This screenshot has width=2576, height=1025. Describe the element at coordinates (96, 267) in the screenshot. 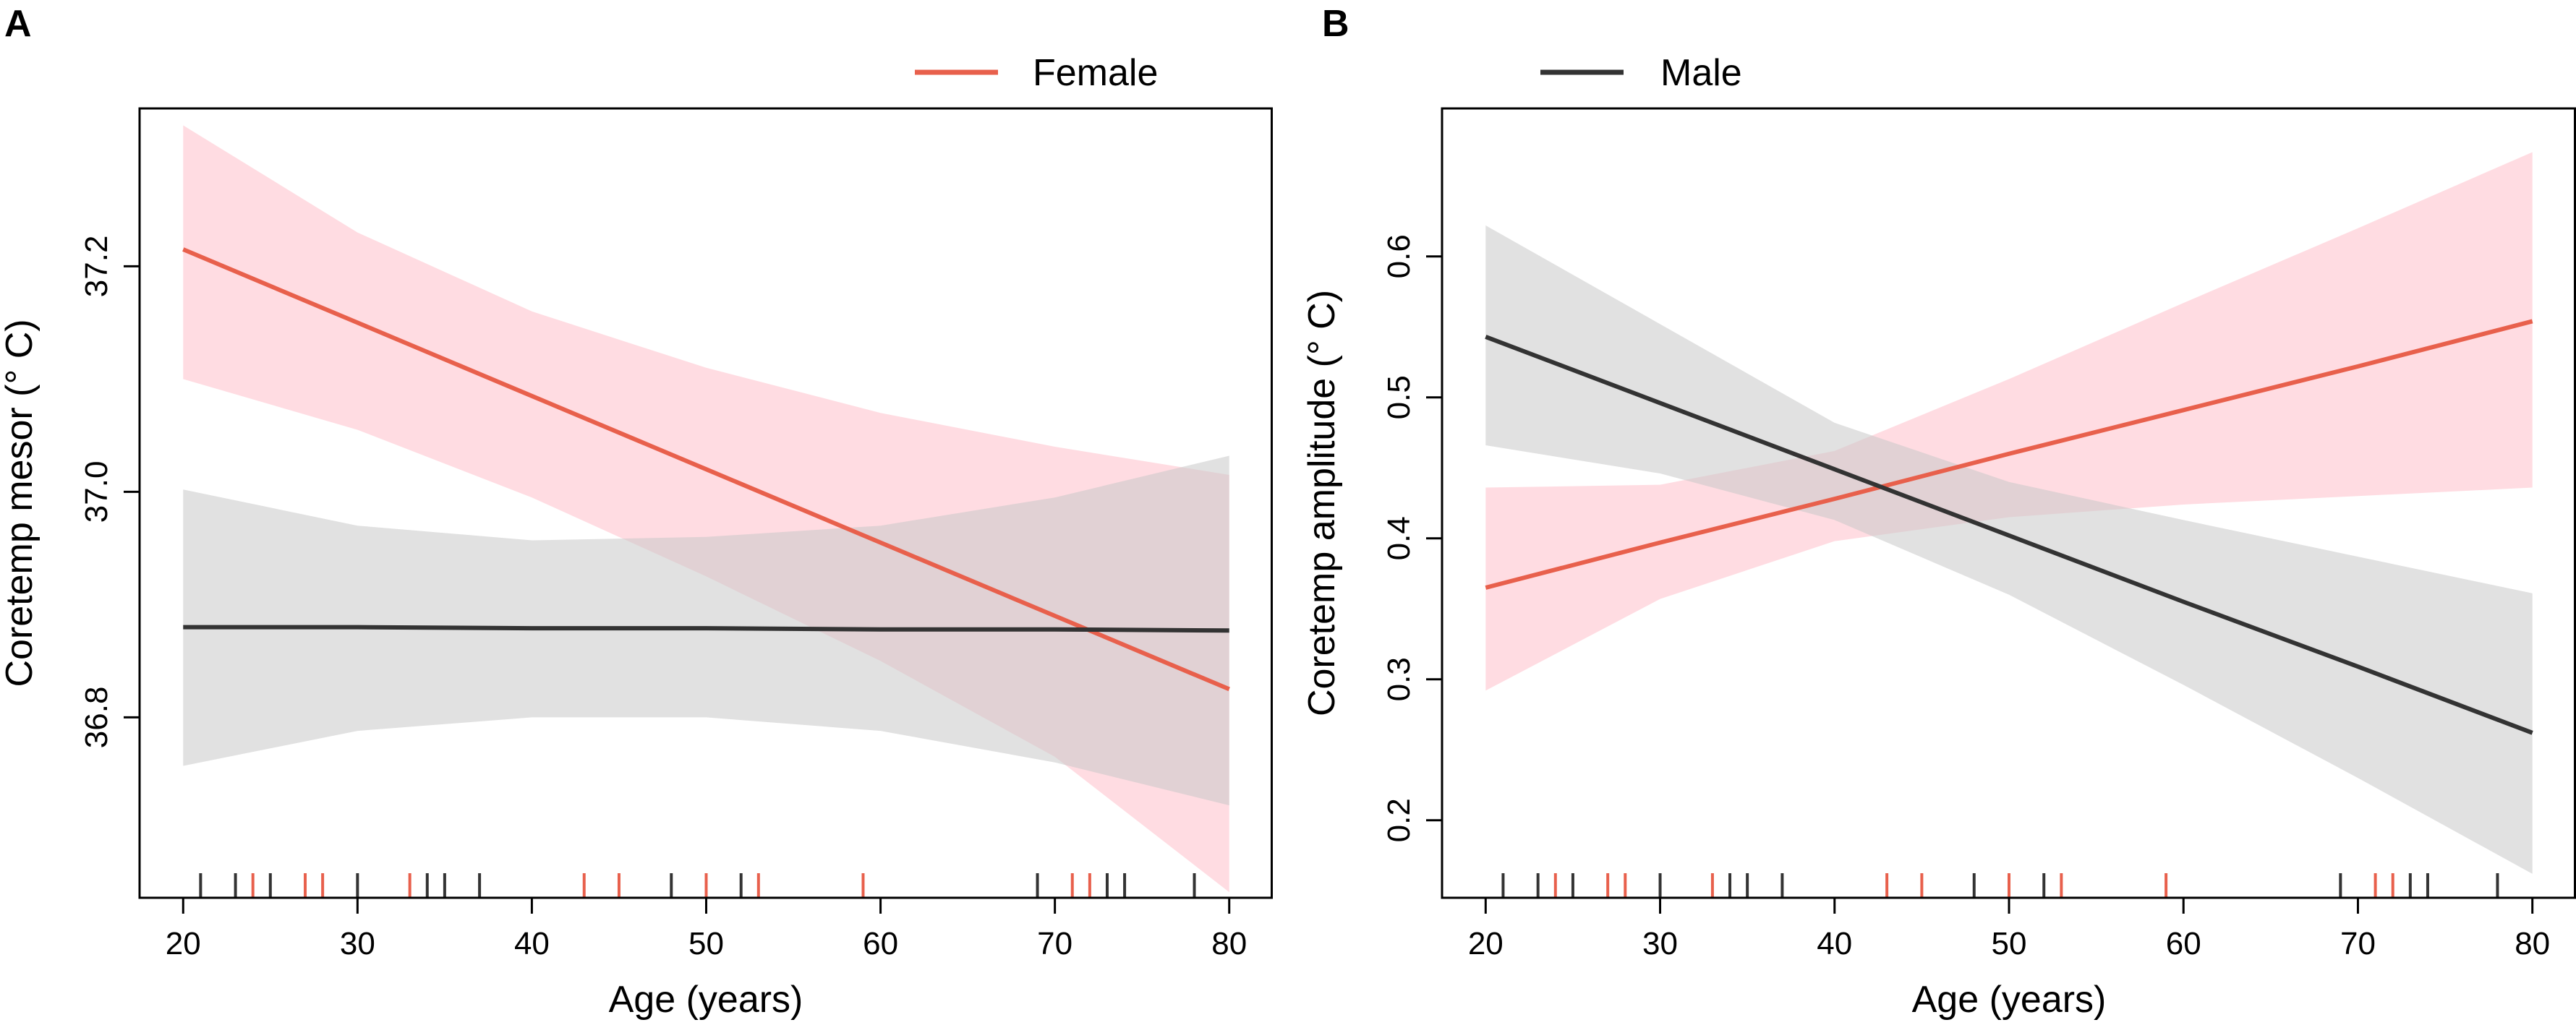

I see `panel-a-y-tick-label: 37.2` at that location.